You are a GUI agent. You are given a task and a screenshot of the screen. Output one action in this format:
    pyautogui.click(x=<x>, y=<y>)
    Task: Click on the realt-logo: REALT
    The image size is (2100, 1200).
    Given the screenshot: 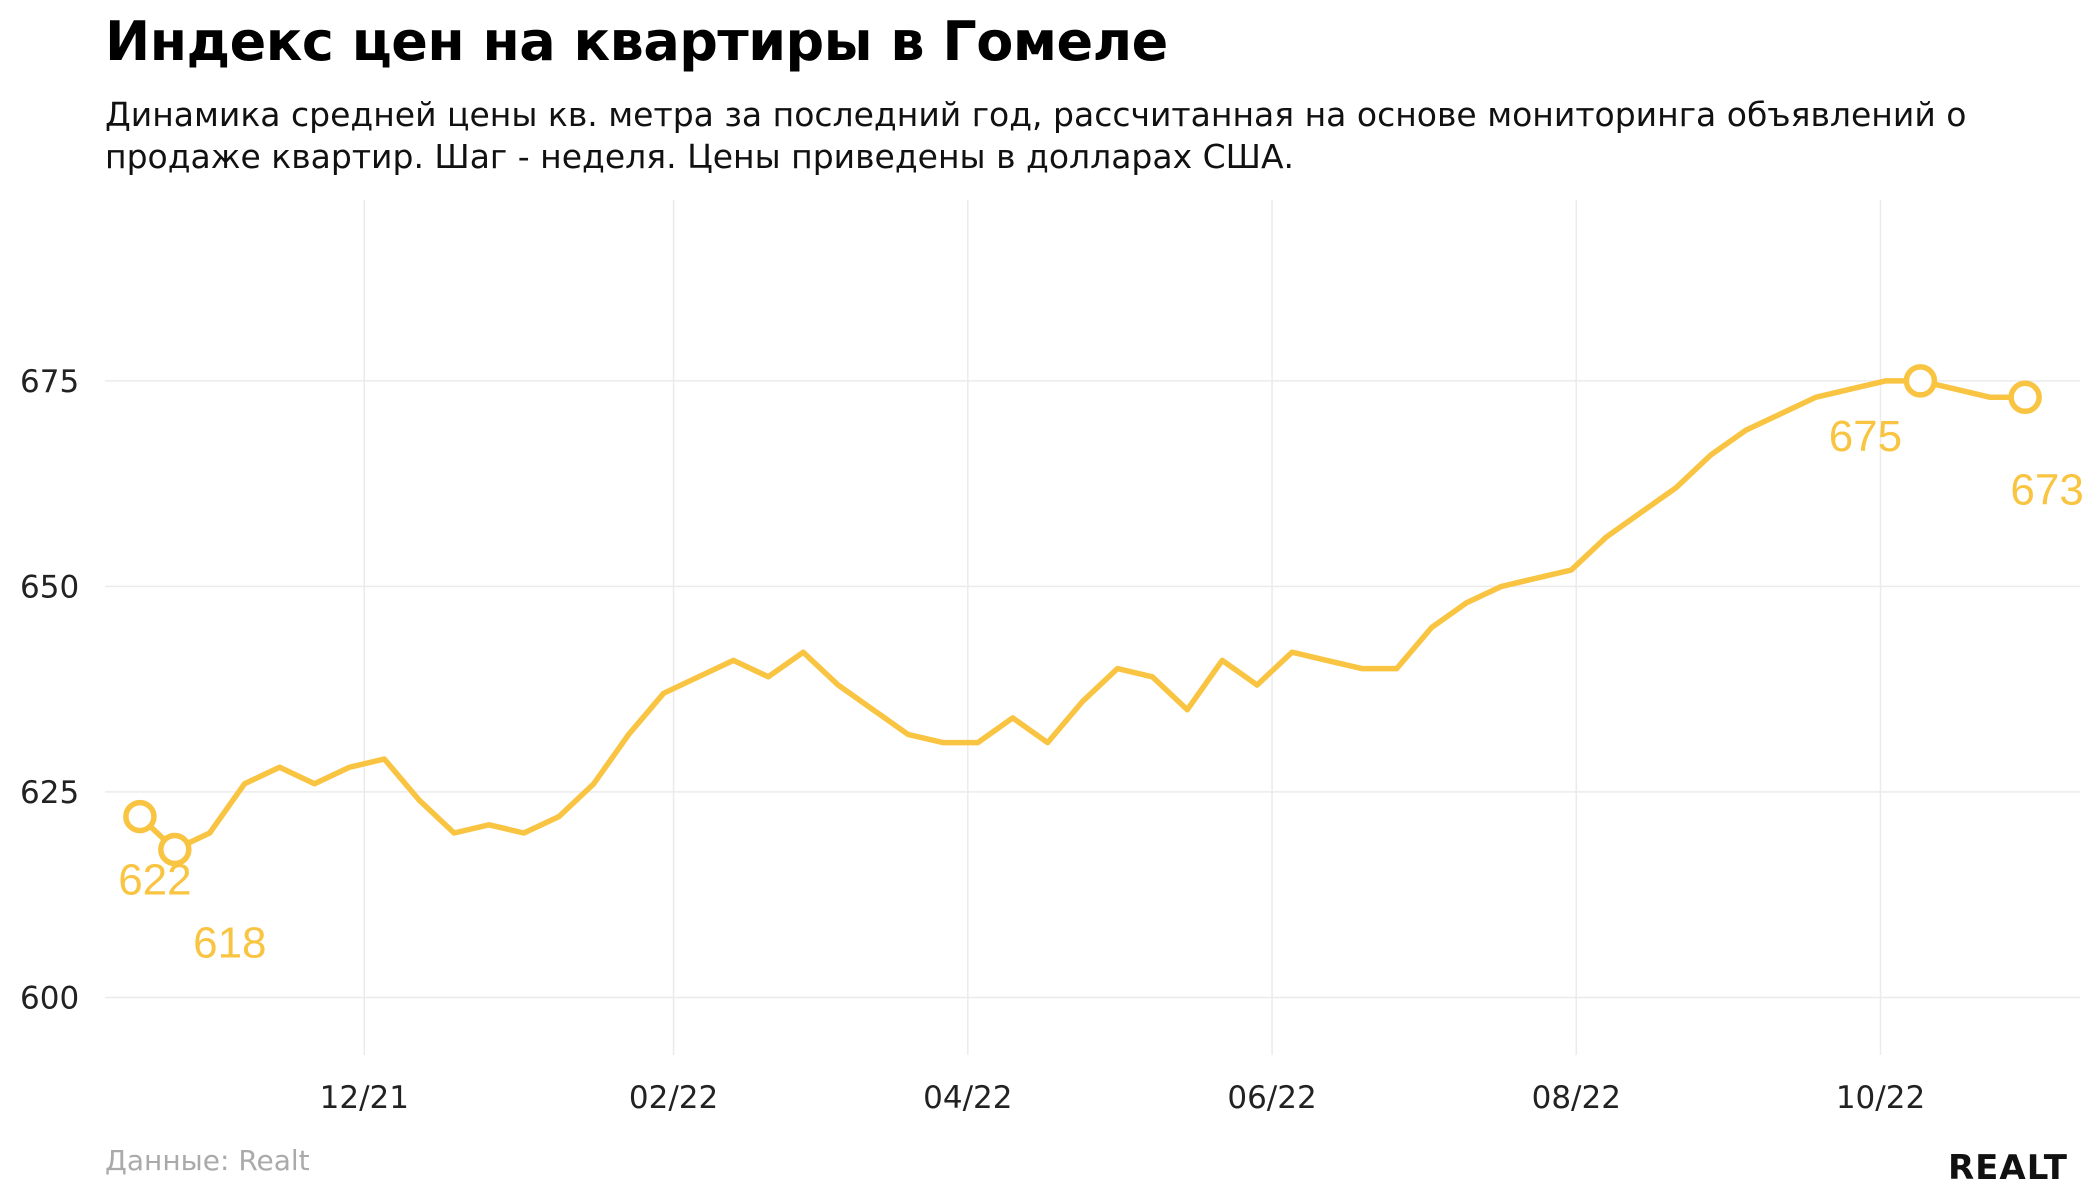 What is the action you would take?
    pyautogui.click(x=2008, y=1168)
    